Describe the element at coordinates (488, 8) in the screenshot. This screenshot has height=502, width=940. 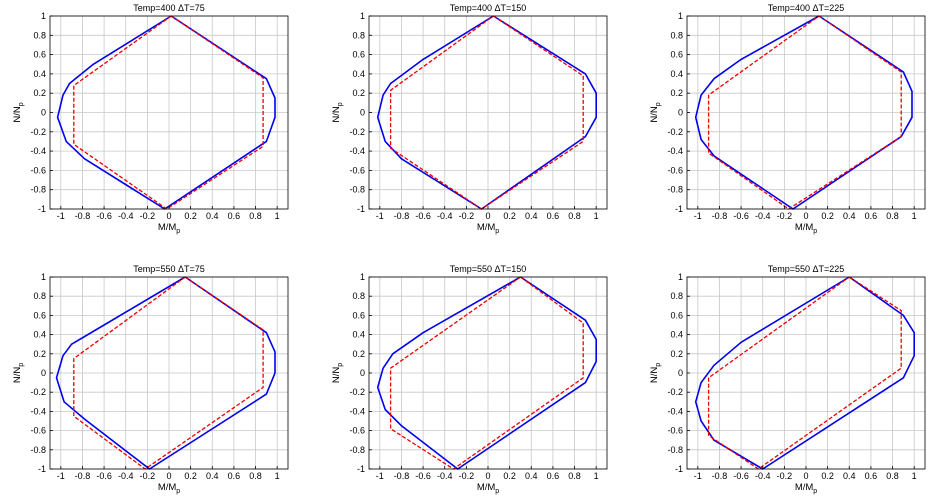
I see `chart-title: Temp=400 ΔT=150` at that location.